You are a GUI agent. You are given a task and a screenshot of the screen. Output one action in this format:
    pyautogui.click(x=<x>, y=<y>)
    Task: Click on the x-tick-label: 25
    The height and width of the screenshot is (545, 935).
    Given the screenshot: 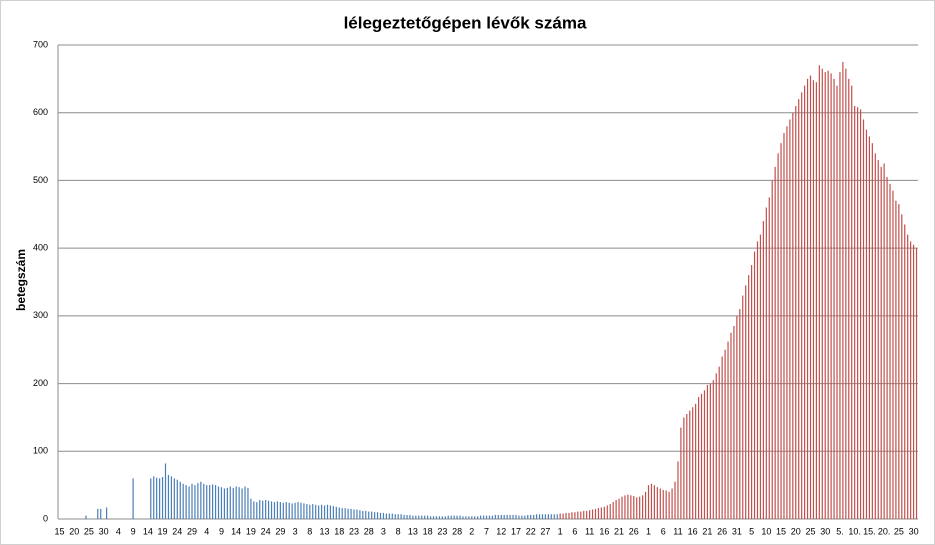 What is the action you would take?
    pyautogui.click(x=899, y=531)
    